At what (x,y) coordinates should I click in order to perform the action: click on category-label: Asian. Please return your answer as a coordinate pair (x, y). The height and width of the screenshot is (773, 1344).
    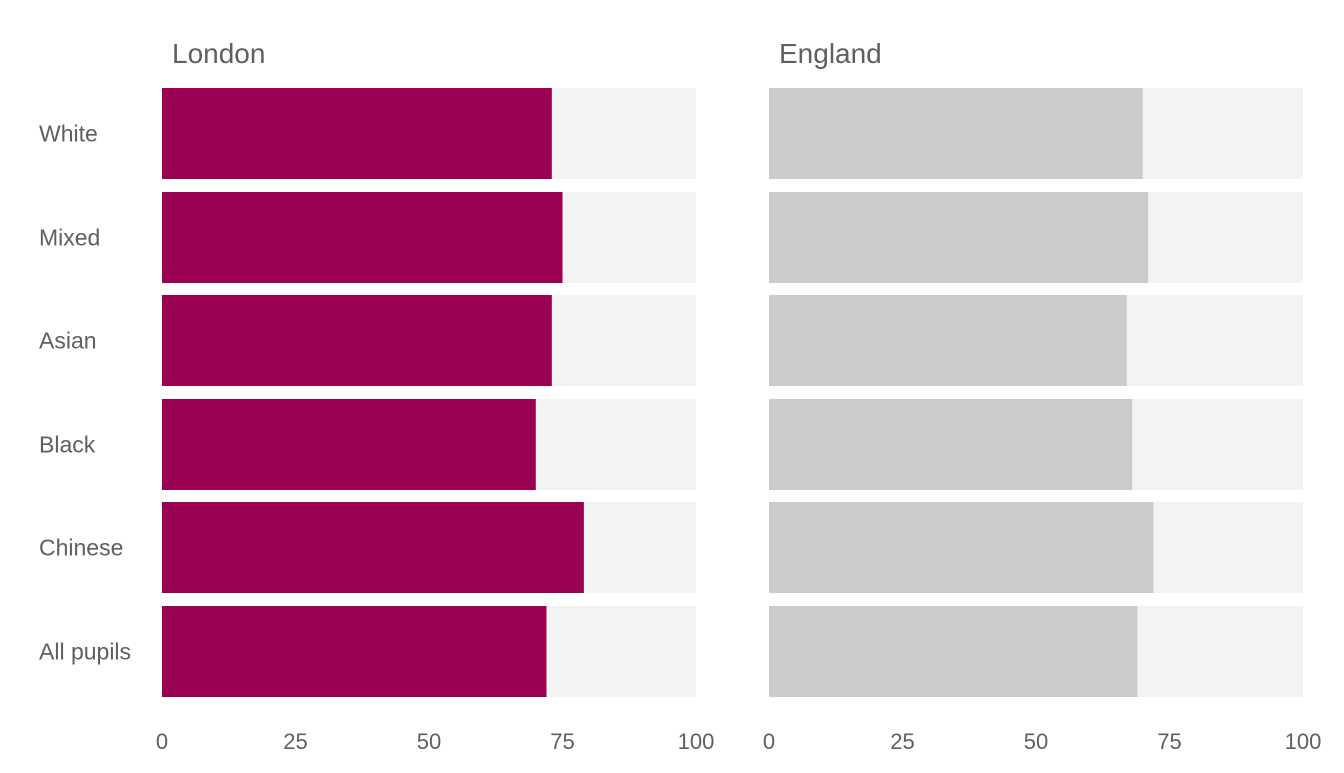
    Looking at the image, I should click on (68, 341).